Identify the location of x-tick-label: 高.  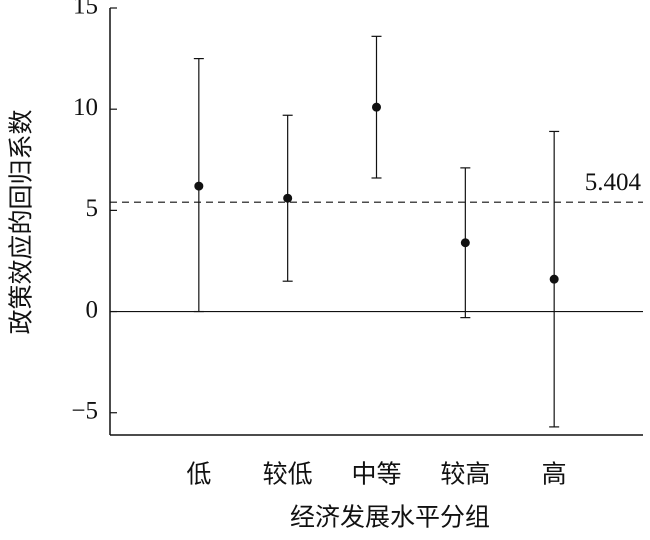
(554, 475).